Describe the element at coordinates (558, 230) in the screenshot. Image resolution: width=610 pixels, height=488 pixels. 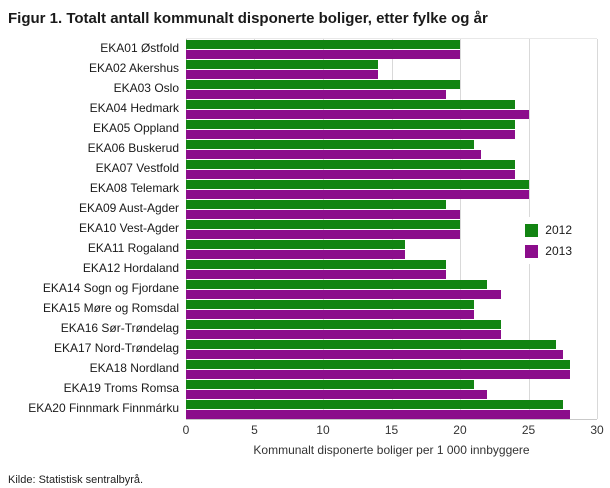
I see `legend-label: 2012` at that location.